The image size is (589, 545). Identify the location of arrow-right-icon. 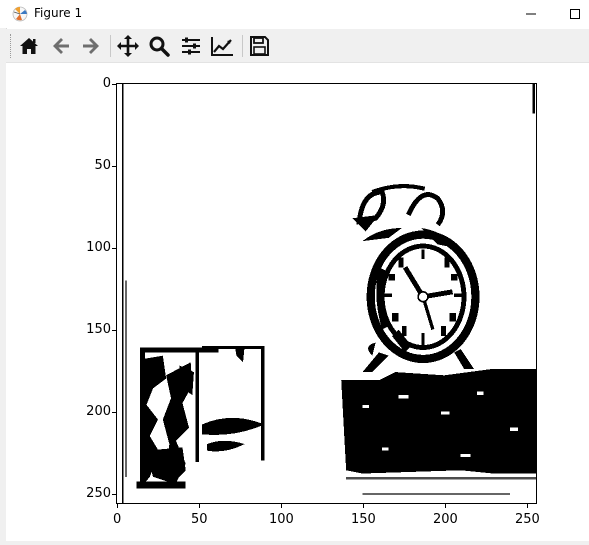
(91, 46).